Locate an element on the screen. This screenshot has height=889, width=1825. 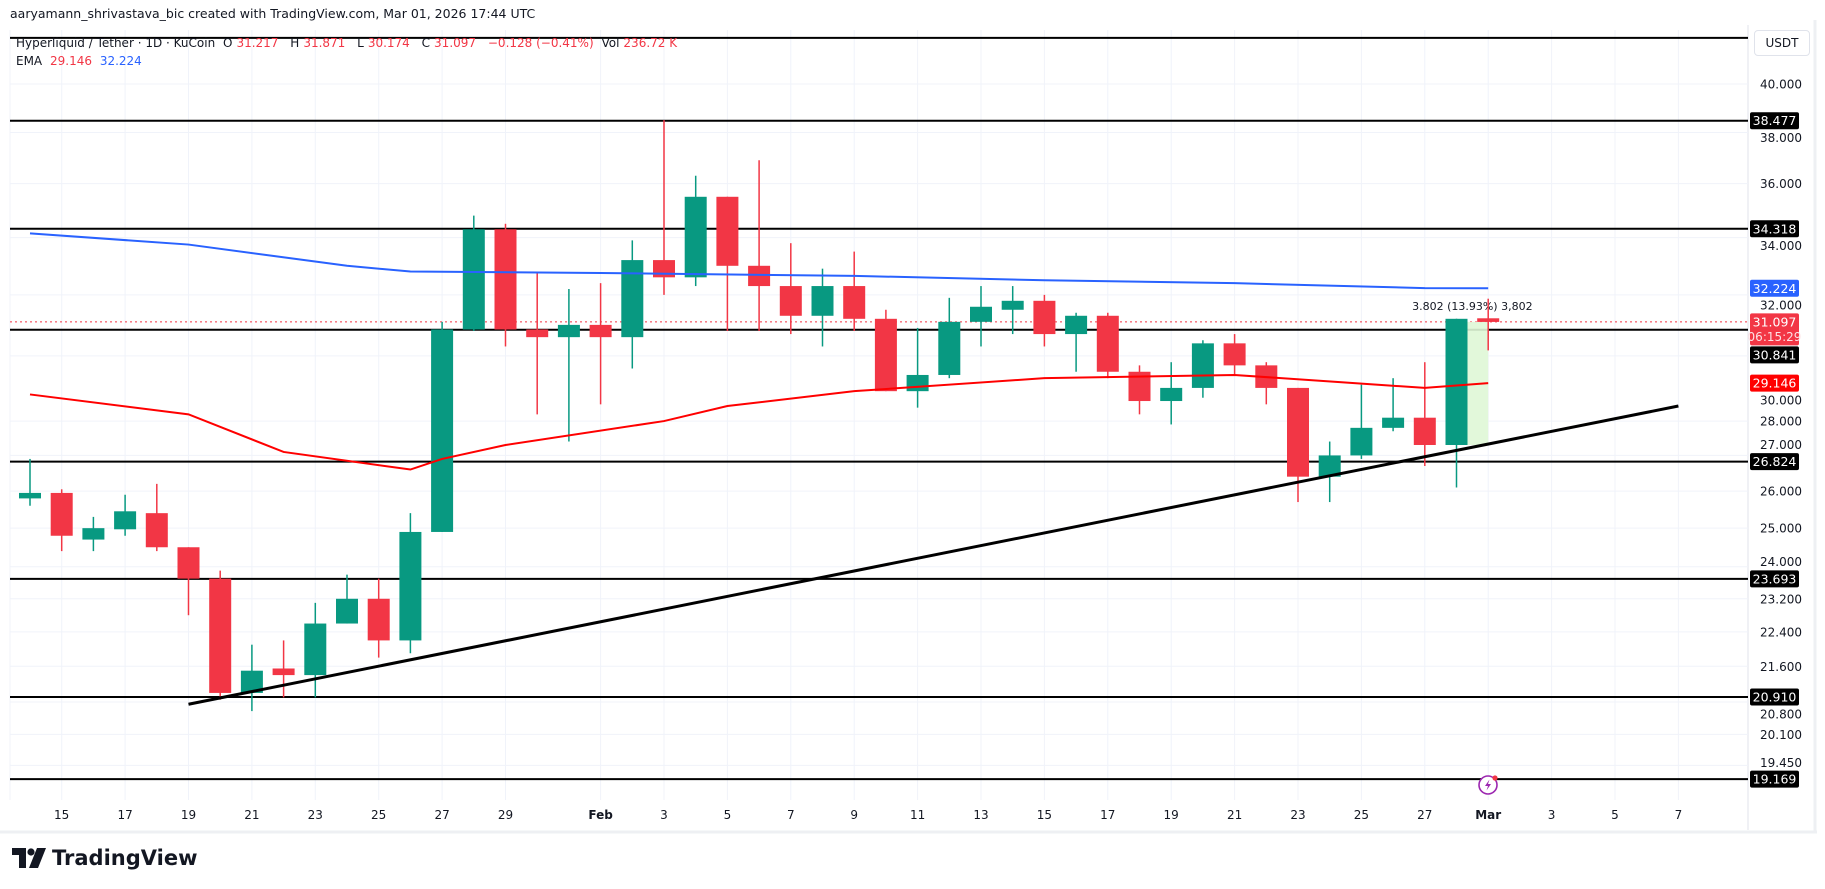
level-price-label: 26.824 is located at coordinates (1774, 462).